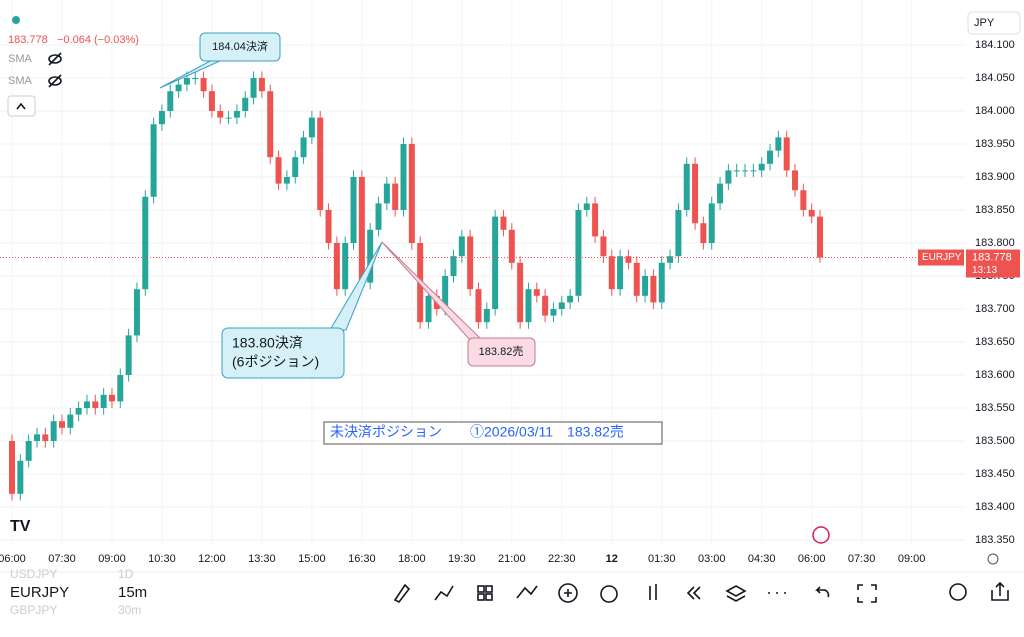 Image resolution: width=1024 pixels, height=637 pixels. What do you see at coordinates (995, 441) in the screenshot?
I see `y-tick-label: 183.500` at bounding box center [995, 441].